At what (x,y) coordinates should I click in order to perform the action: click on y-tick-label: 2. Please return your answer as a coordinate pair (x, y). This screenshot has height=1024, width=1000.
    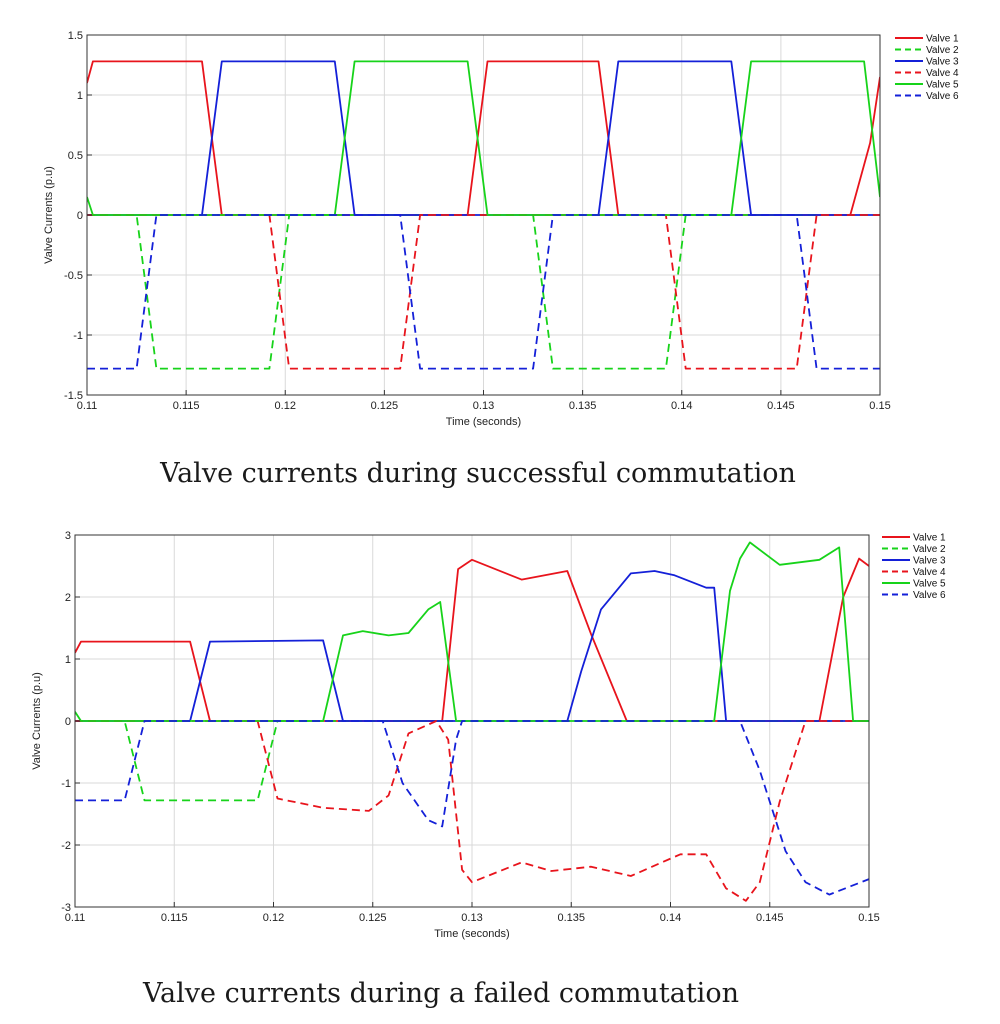
    Looking at the image, I should click on (68, 598).